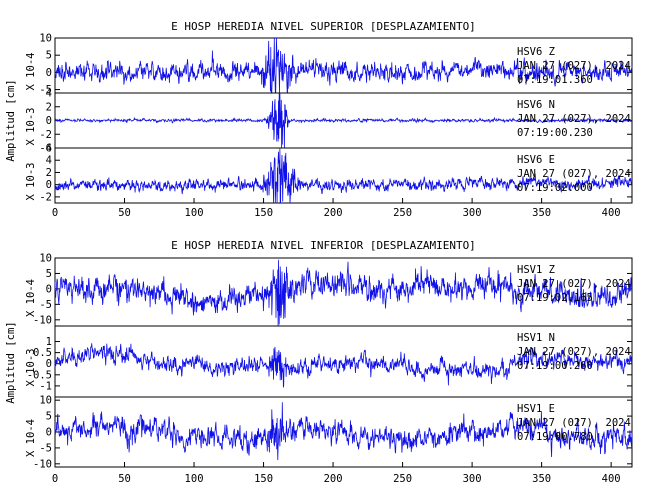  I want to click on panel-channel-text: HSV6 E, so click(536, 160).